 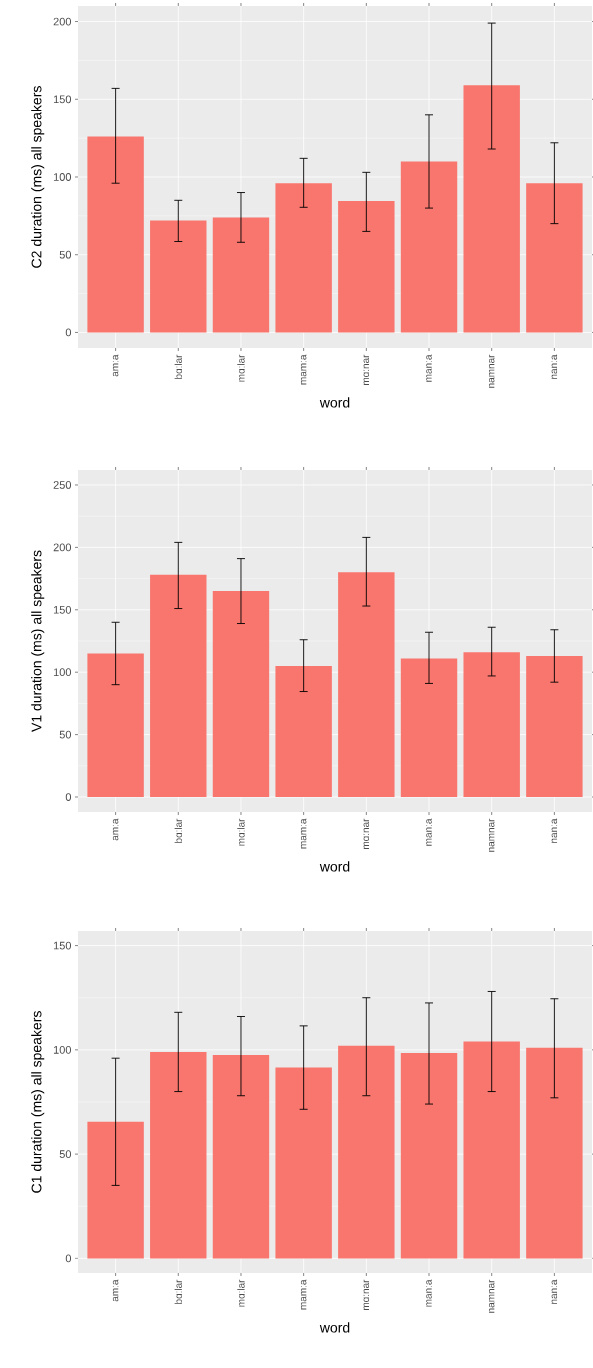 I want to click on y-axis-title: V1 duration (ms) all speakers, so click(x=38, y=641).